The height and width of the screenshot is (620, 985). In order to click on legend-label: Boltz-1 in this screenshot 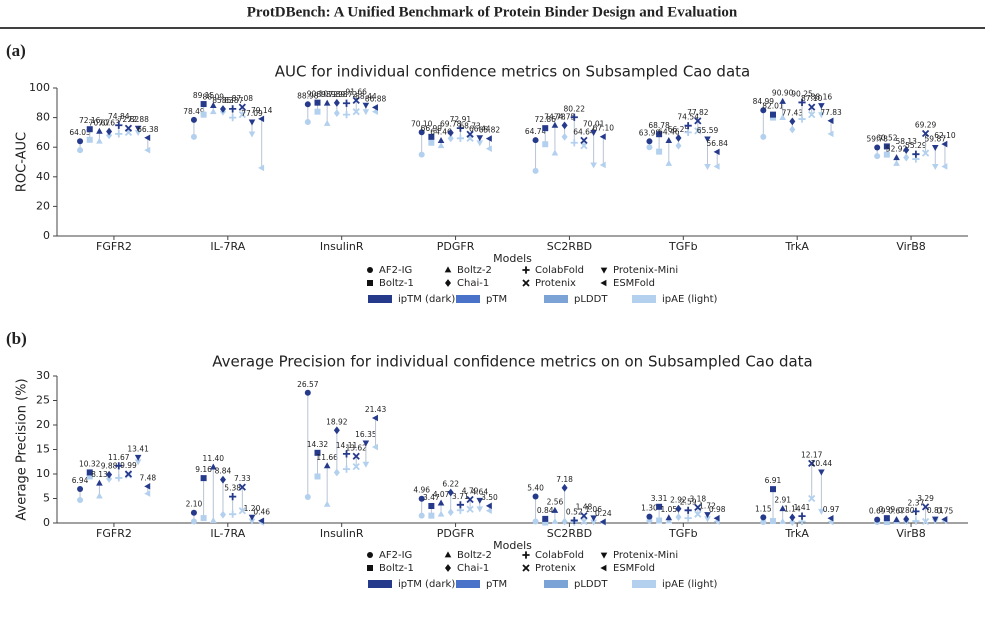, I will do `click(396, 283)`.